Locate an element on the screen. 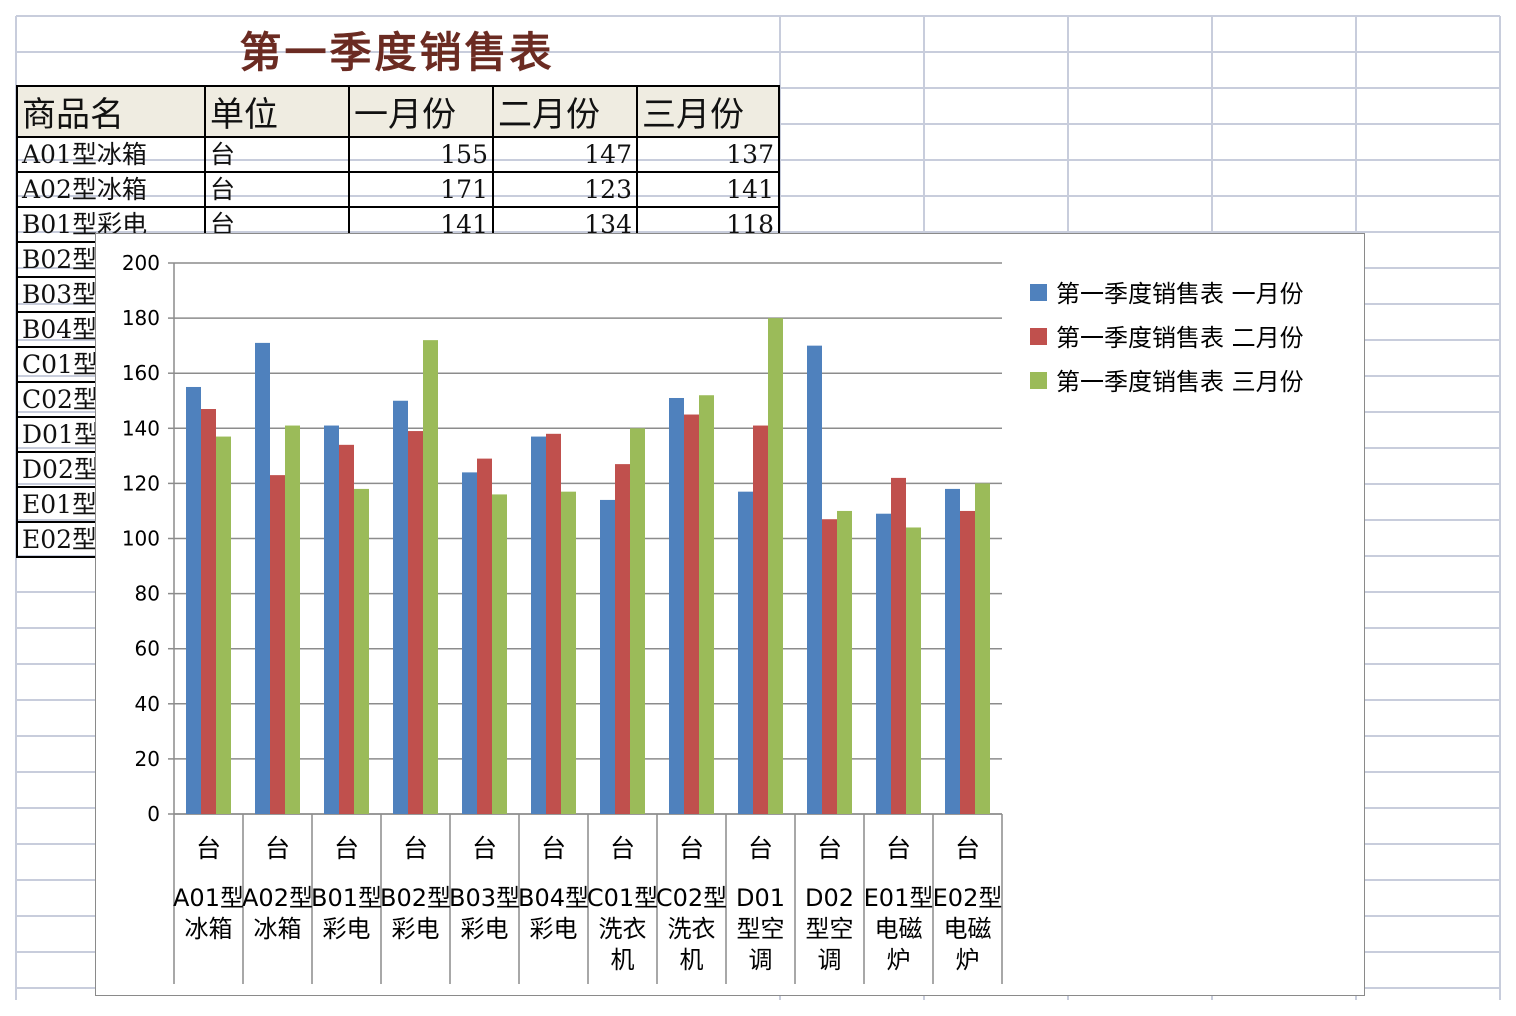 The height and width of the screenshot is (1016, 1516). y-tick-label: 160 is located at coordinates (141, 373).